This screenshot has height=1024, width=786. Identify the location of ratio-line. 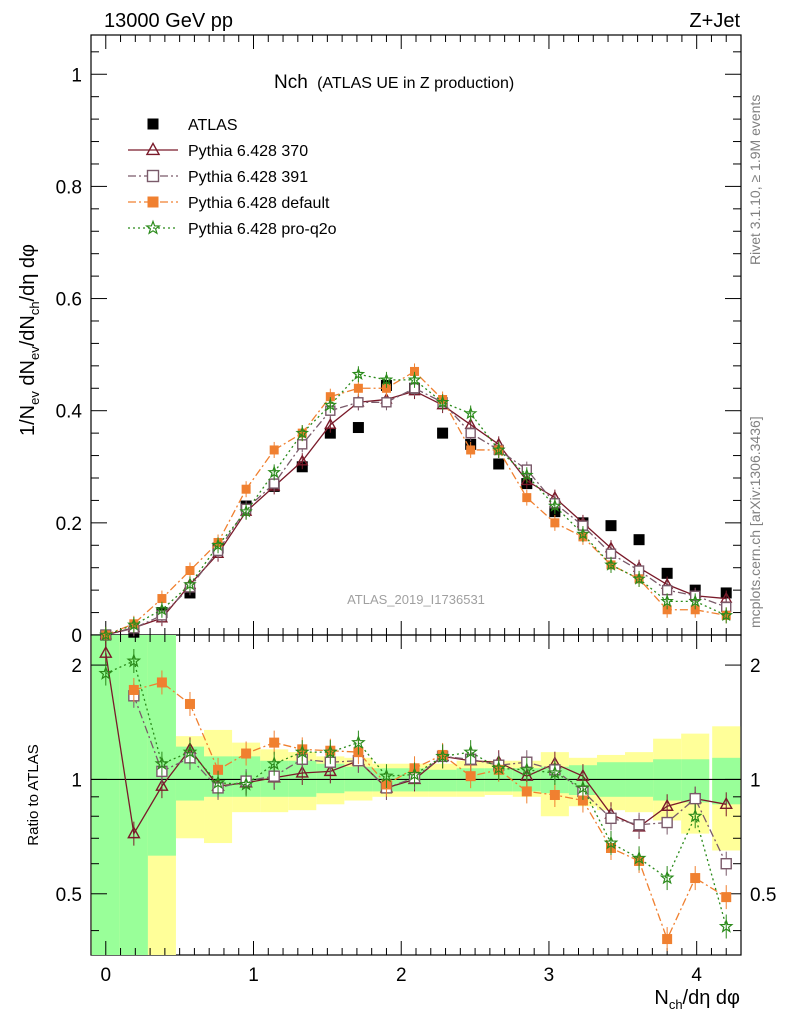
(430, 779).